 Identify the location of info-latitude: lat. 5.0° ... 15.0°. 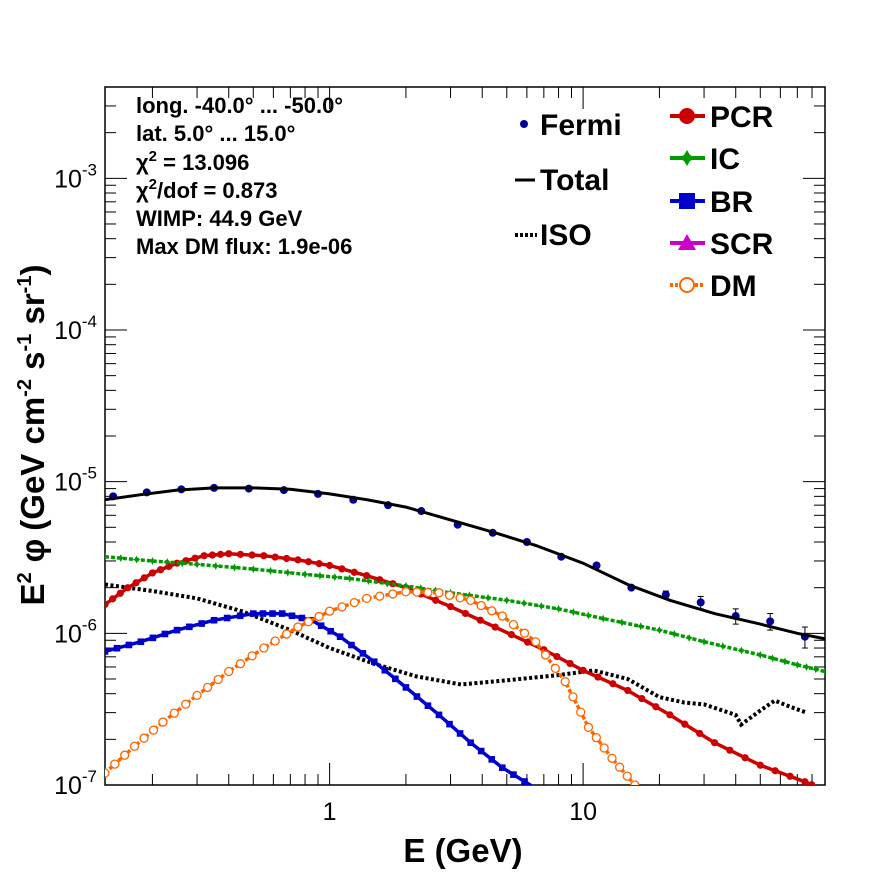
(215, 133).